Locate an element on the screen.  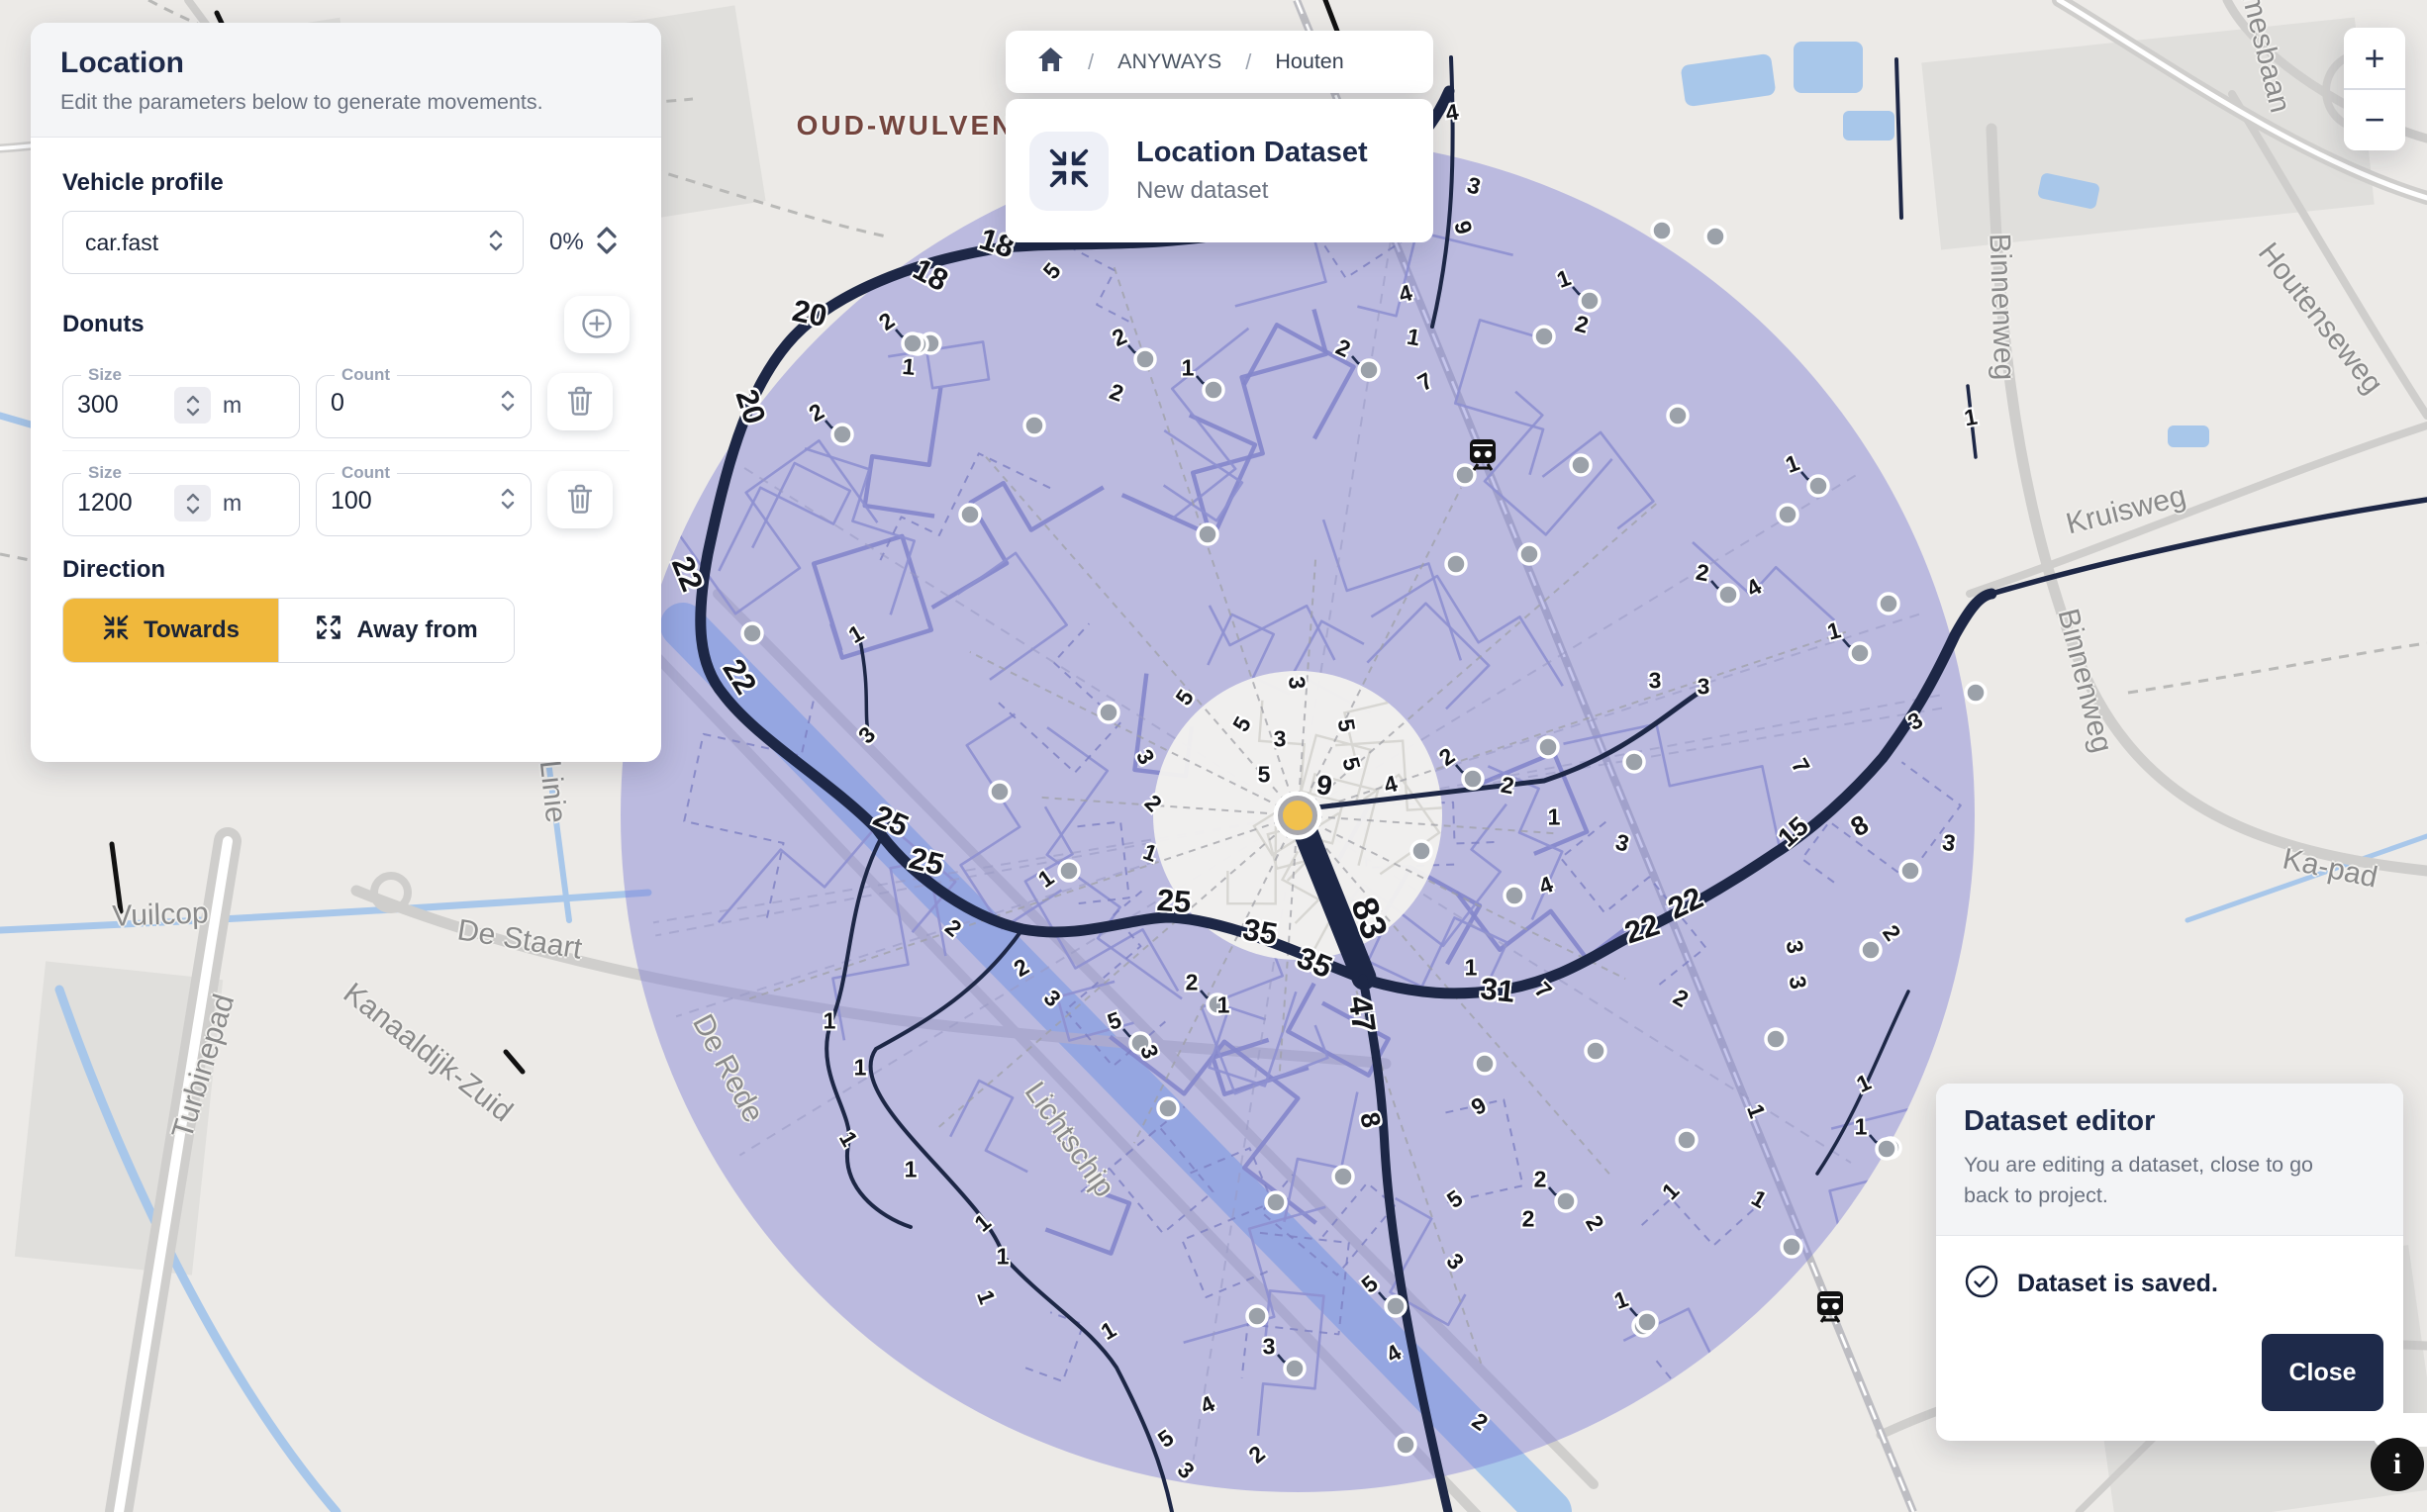
percent-stepper: 0% is located at coordinates (585, 243).